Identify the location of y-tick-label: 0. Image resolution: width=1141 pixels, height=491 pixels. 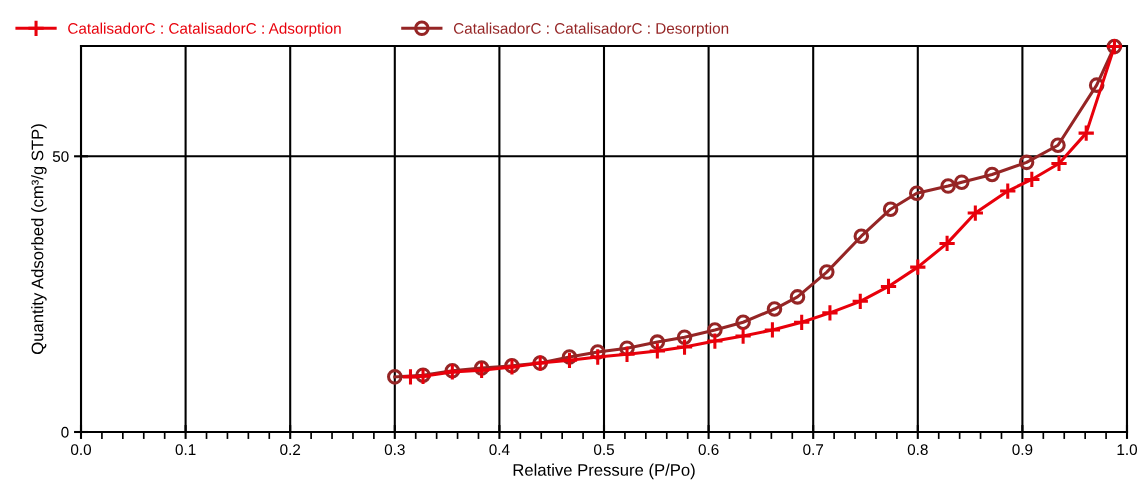
(65, 432).